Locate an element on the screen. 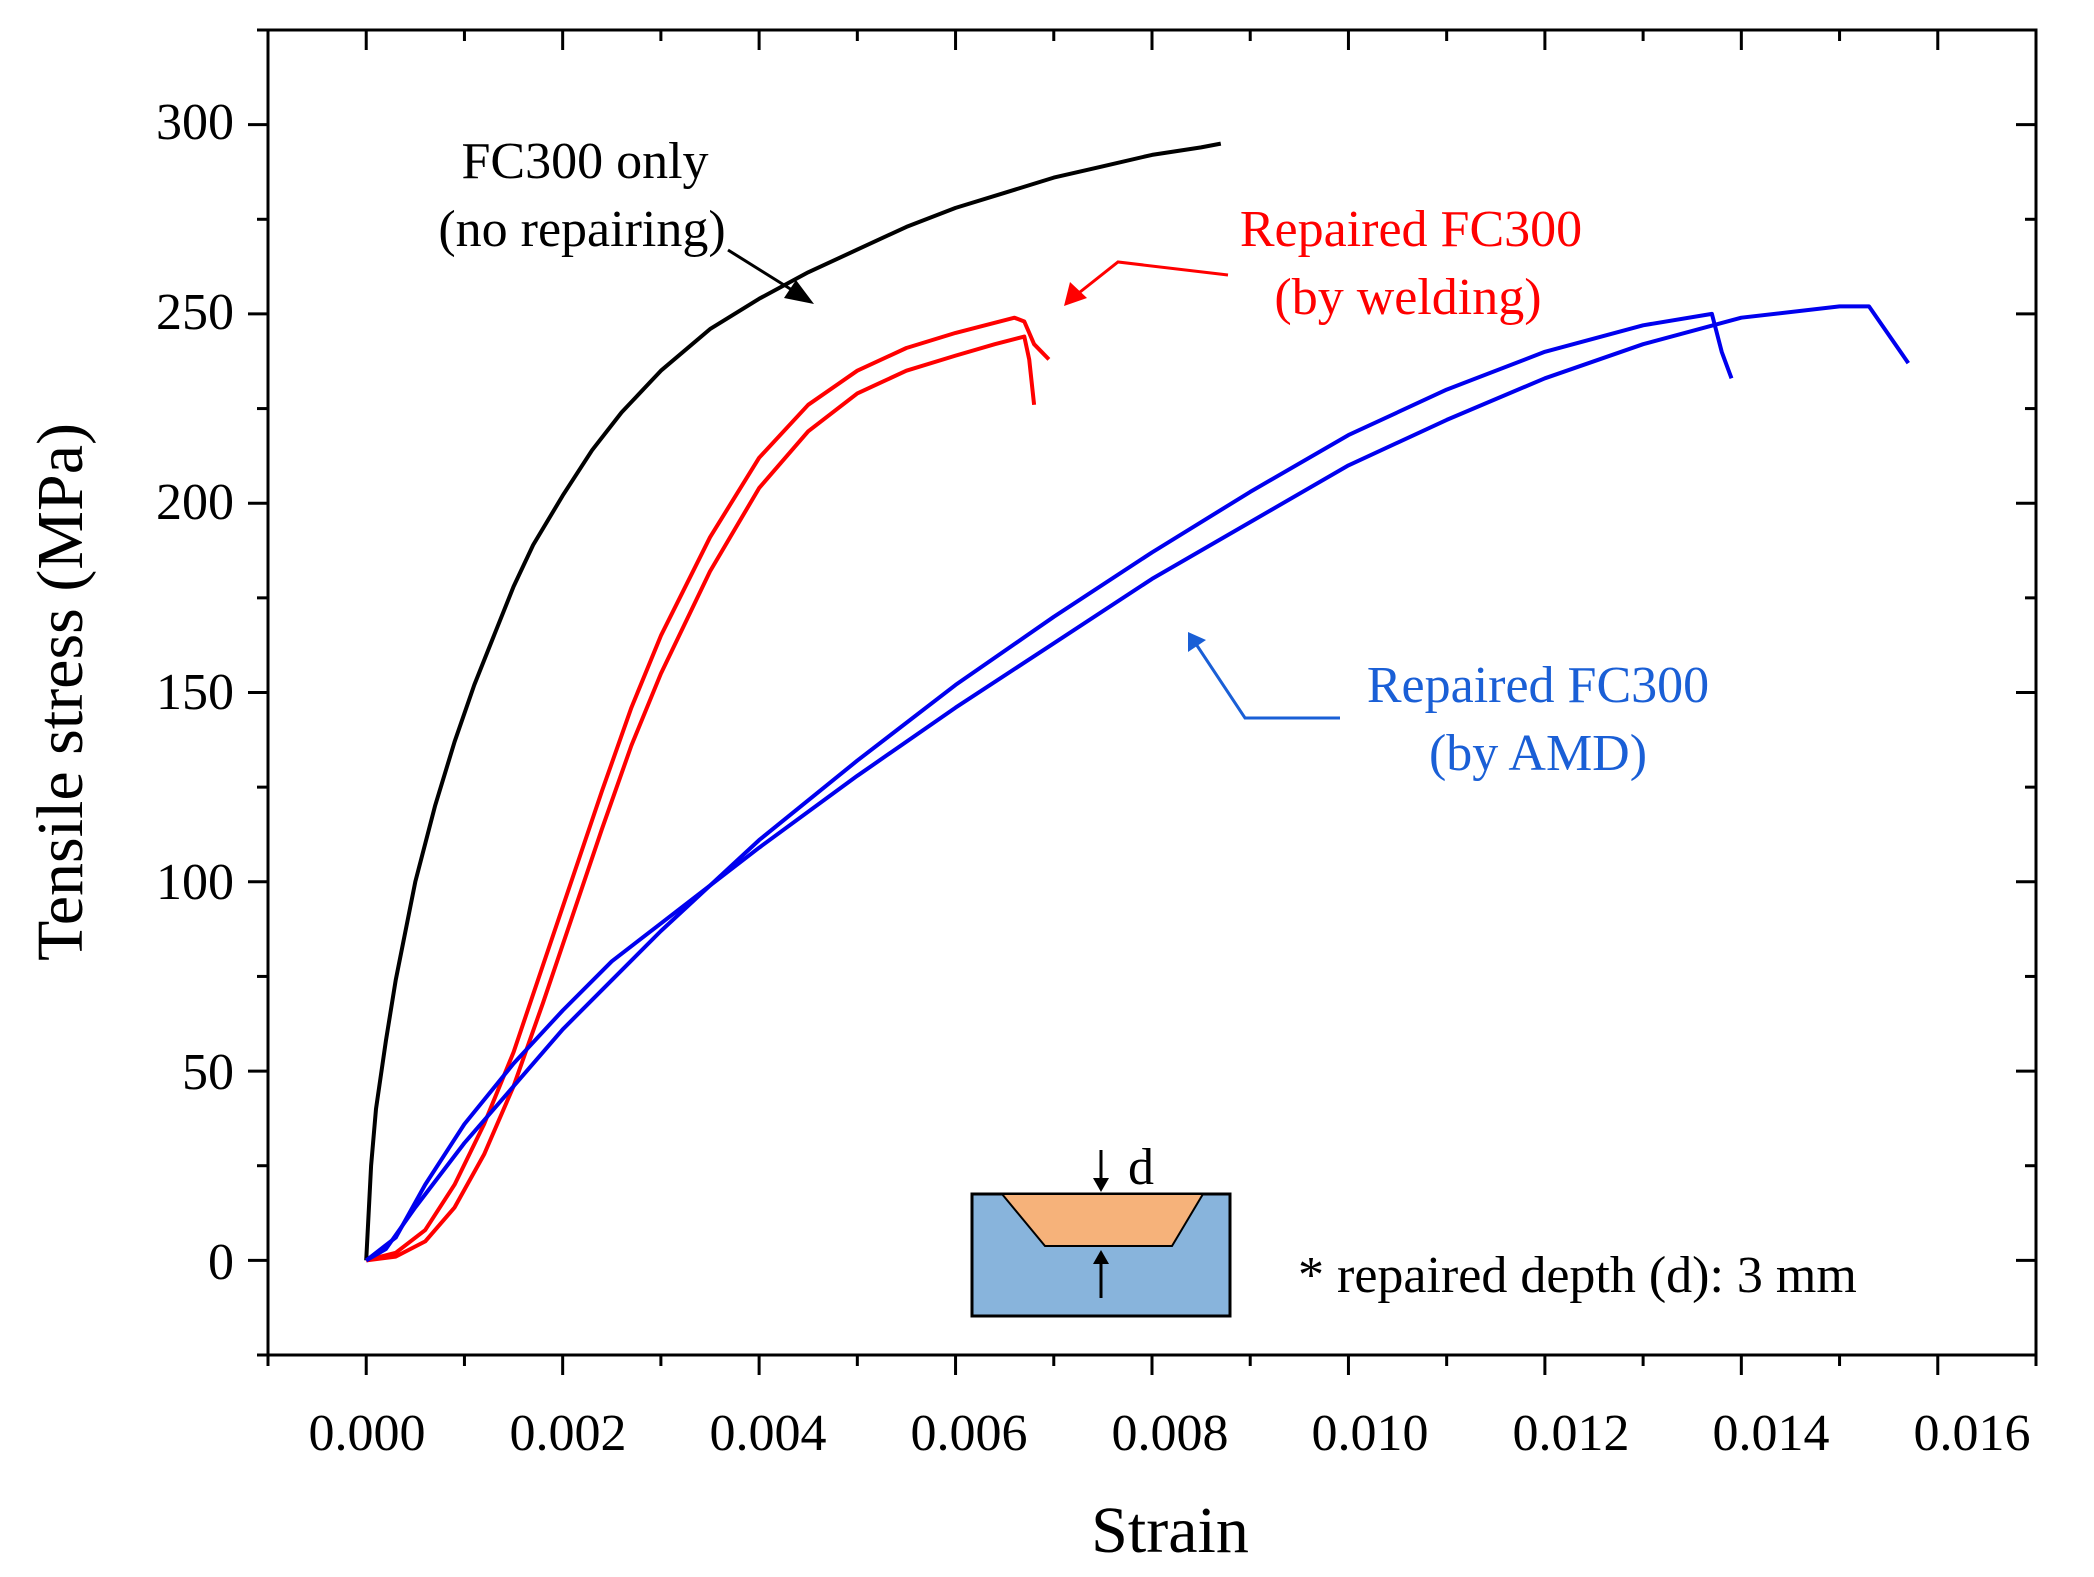 This screenshot has height=1577, width=2094. annotation-line: FC300 only is located at coordinates (584, 161).